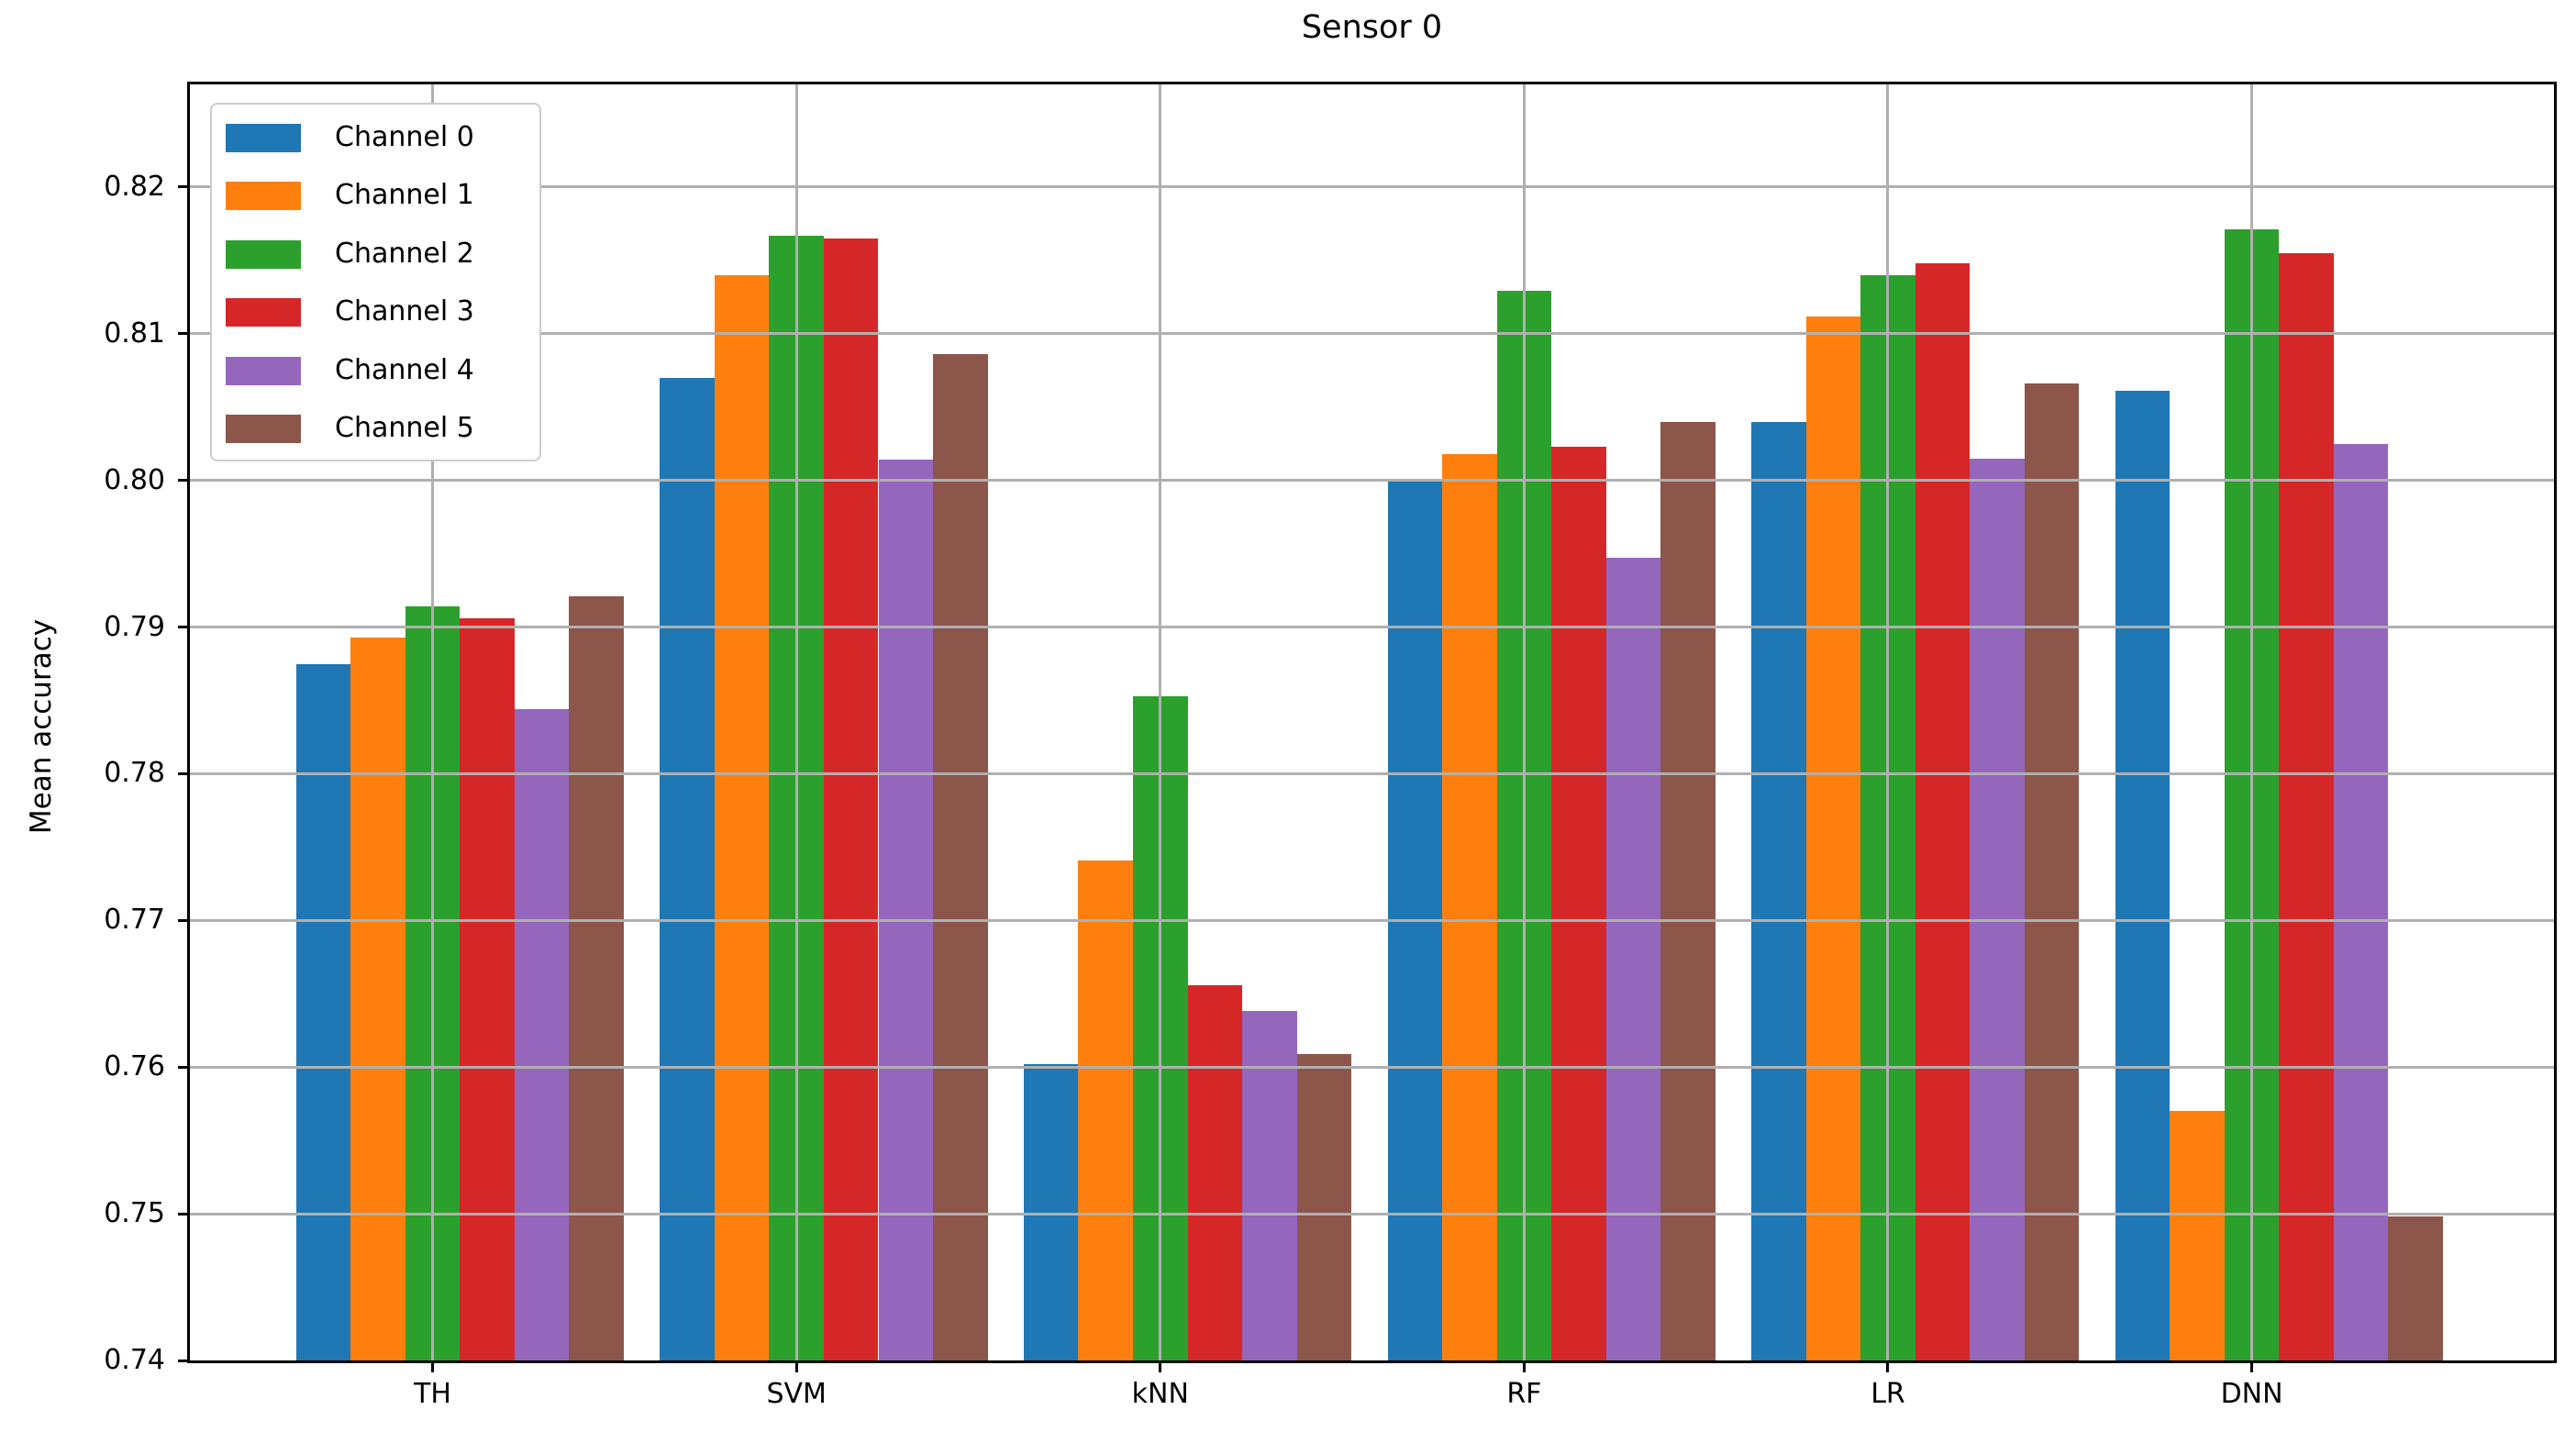  I want to click on y-tick-label: 0.75, so click(134, 1214).